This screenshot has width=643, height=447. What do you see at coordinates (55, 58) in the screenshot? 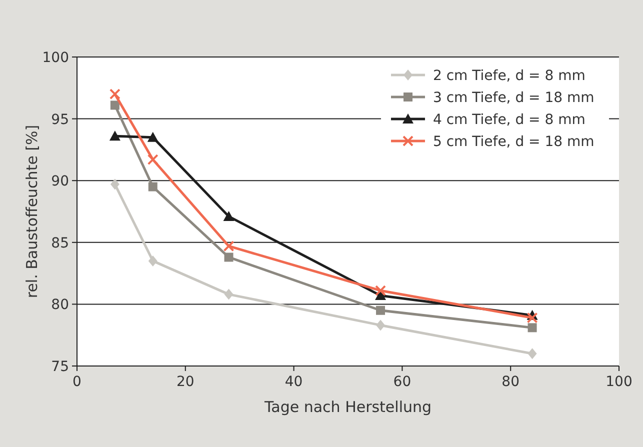
I see `y-tick-label: 100` at bounding box center [55, 58].